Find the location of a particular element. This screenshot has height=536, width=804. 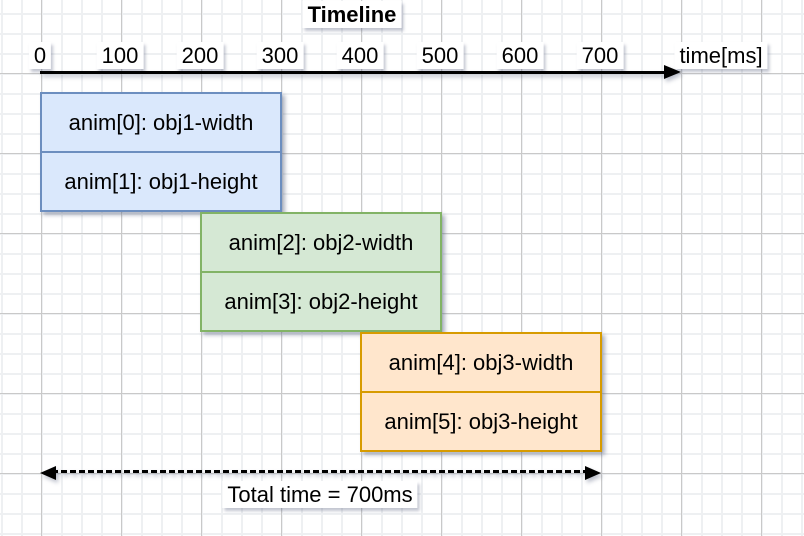

axis-tick-label: 400 is located at coordinates (360, 55).